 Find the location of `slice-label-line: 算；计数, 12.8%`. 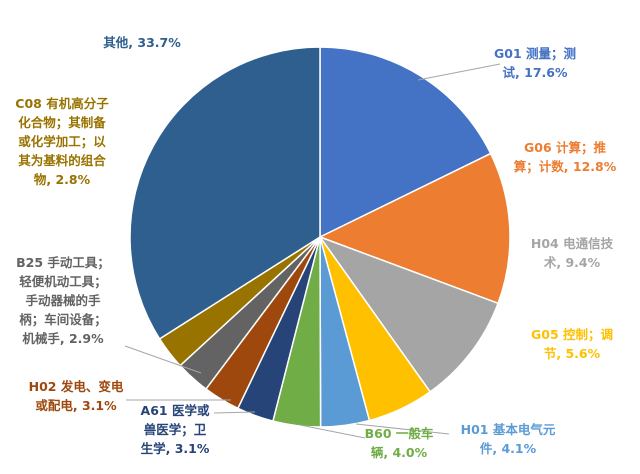

slice-label-line: 算；计数, 12.8% is located at coordinates (565, 166).